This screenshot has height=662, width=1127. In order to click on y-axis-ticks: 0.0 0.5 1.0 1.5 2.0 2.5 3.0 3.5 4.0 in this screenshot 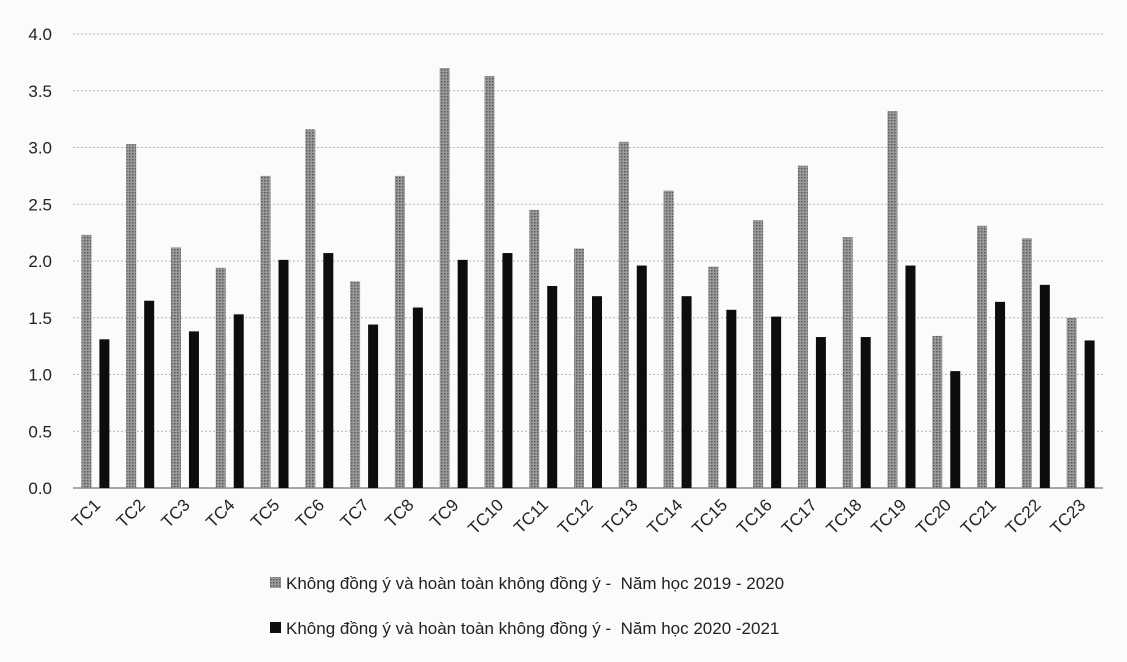, I will do `click(40, 261)`.